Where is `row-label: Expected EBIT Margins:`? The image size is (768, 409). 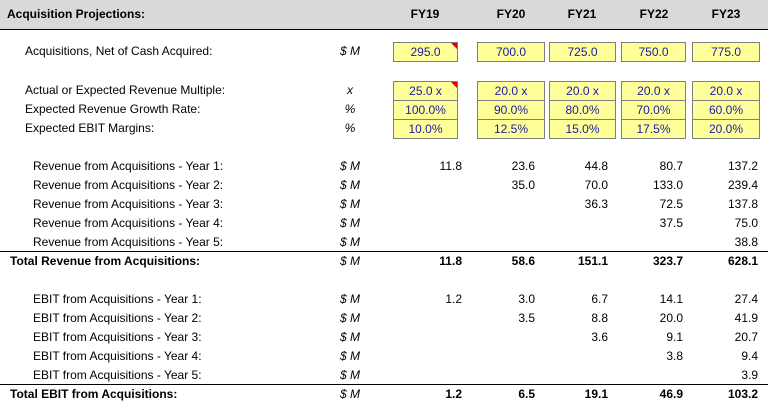 row-label: Expected EBIT Margins: is located at coordinates (90, 128).